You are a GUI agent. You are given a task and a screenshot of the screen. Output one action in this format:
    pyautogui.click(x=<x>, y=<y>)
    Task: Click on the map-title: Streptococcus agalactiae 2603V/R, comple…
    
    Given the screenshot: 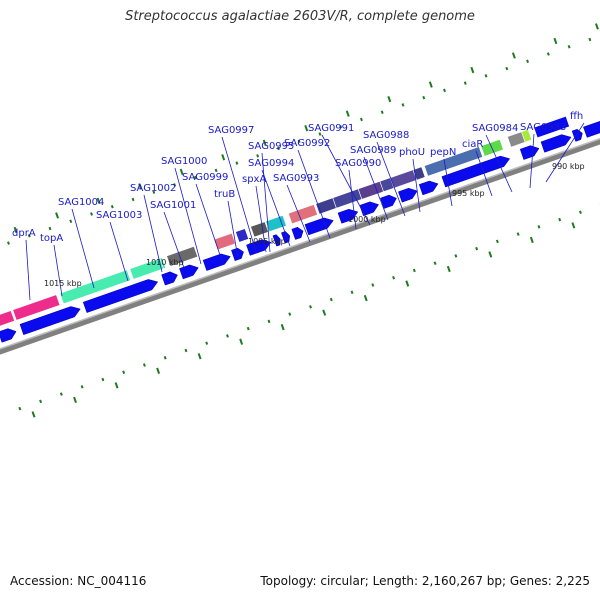 What is the action you would take?
    pyautogui.click(x=300, y=16)
    